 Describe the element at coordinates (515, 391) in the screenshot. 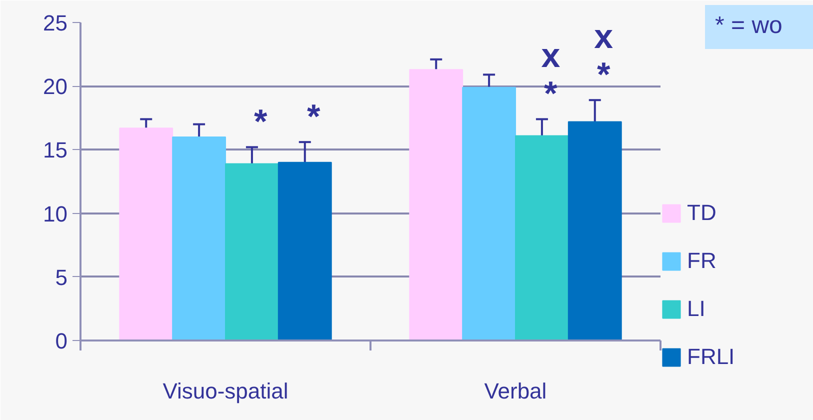

I see `x-tick-label: Verbal` at that location.